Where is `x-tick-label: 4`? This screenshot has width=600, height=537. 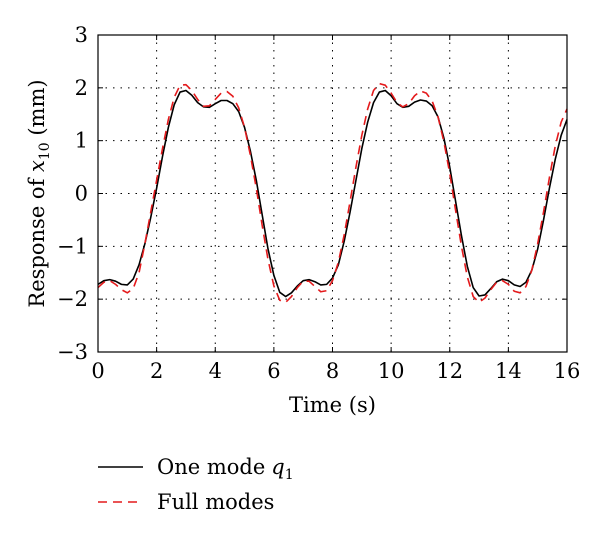 x-tick-label: 4 is located at coordinates (215, 371).